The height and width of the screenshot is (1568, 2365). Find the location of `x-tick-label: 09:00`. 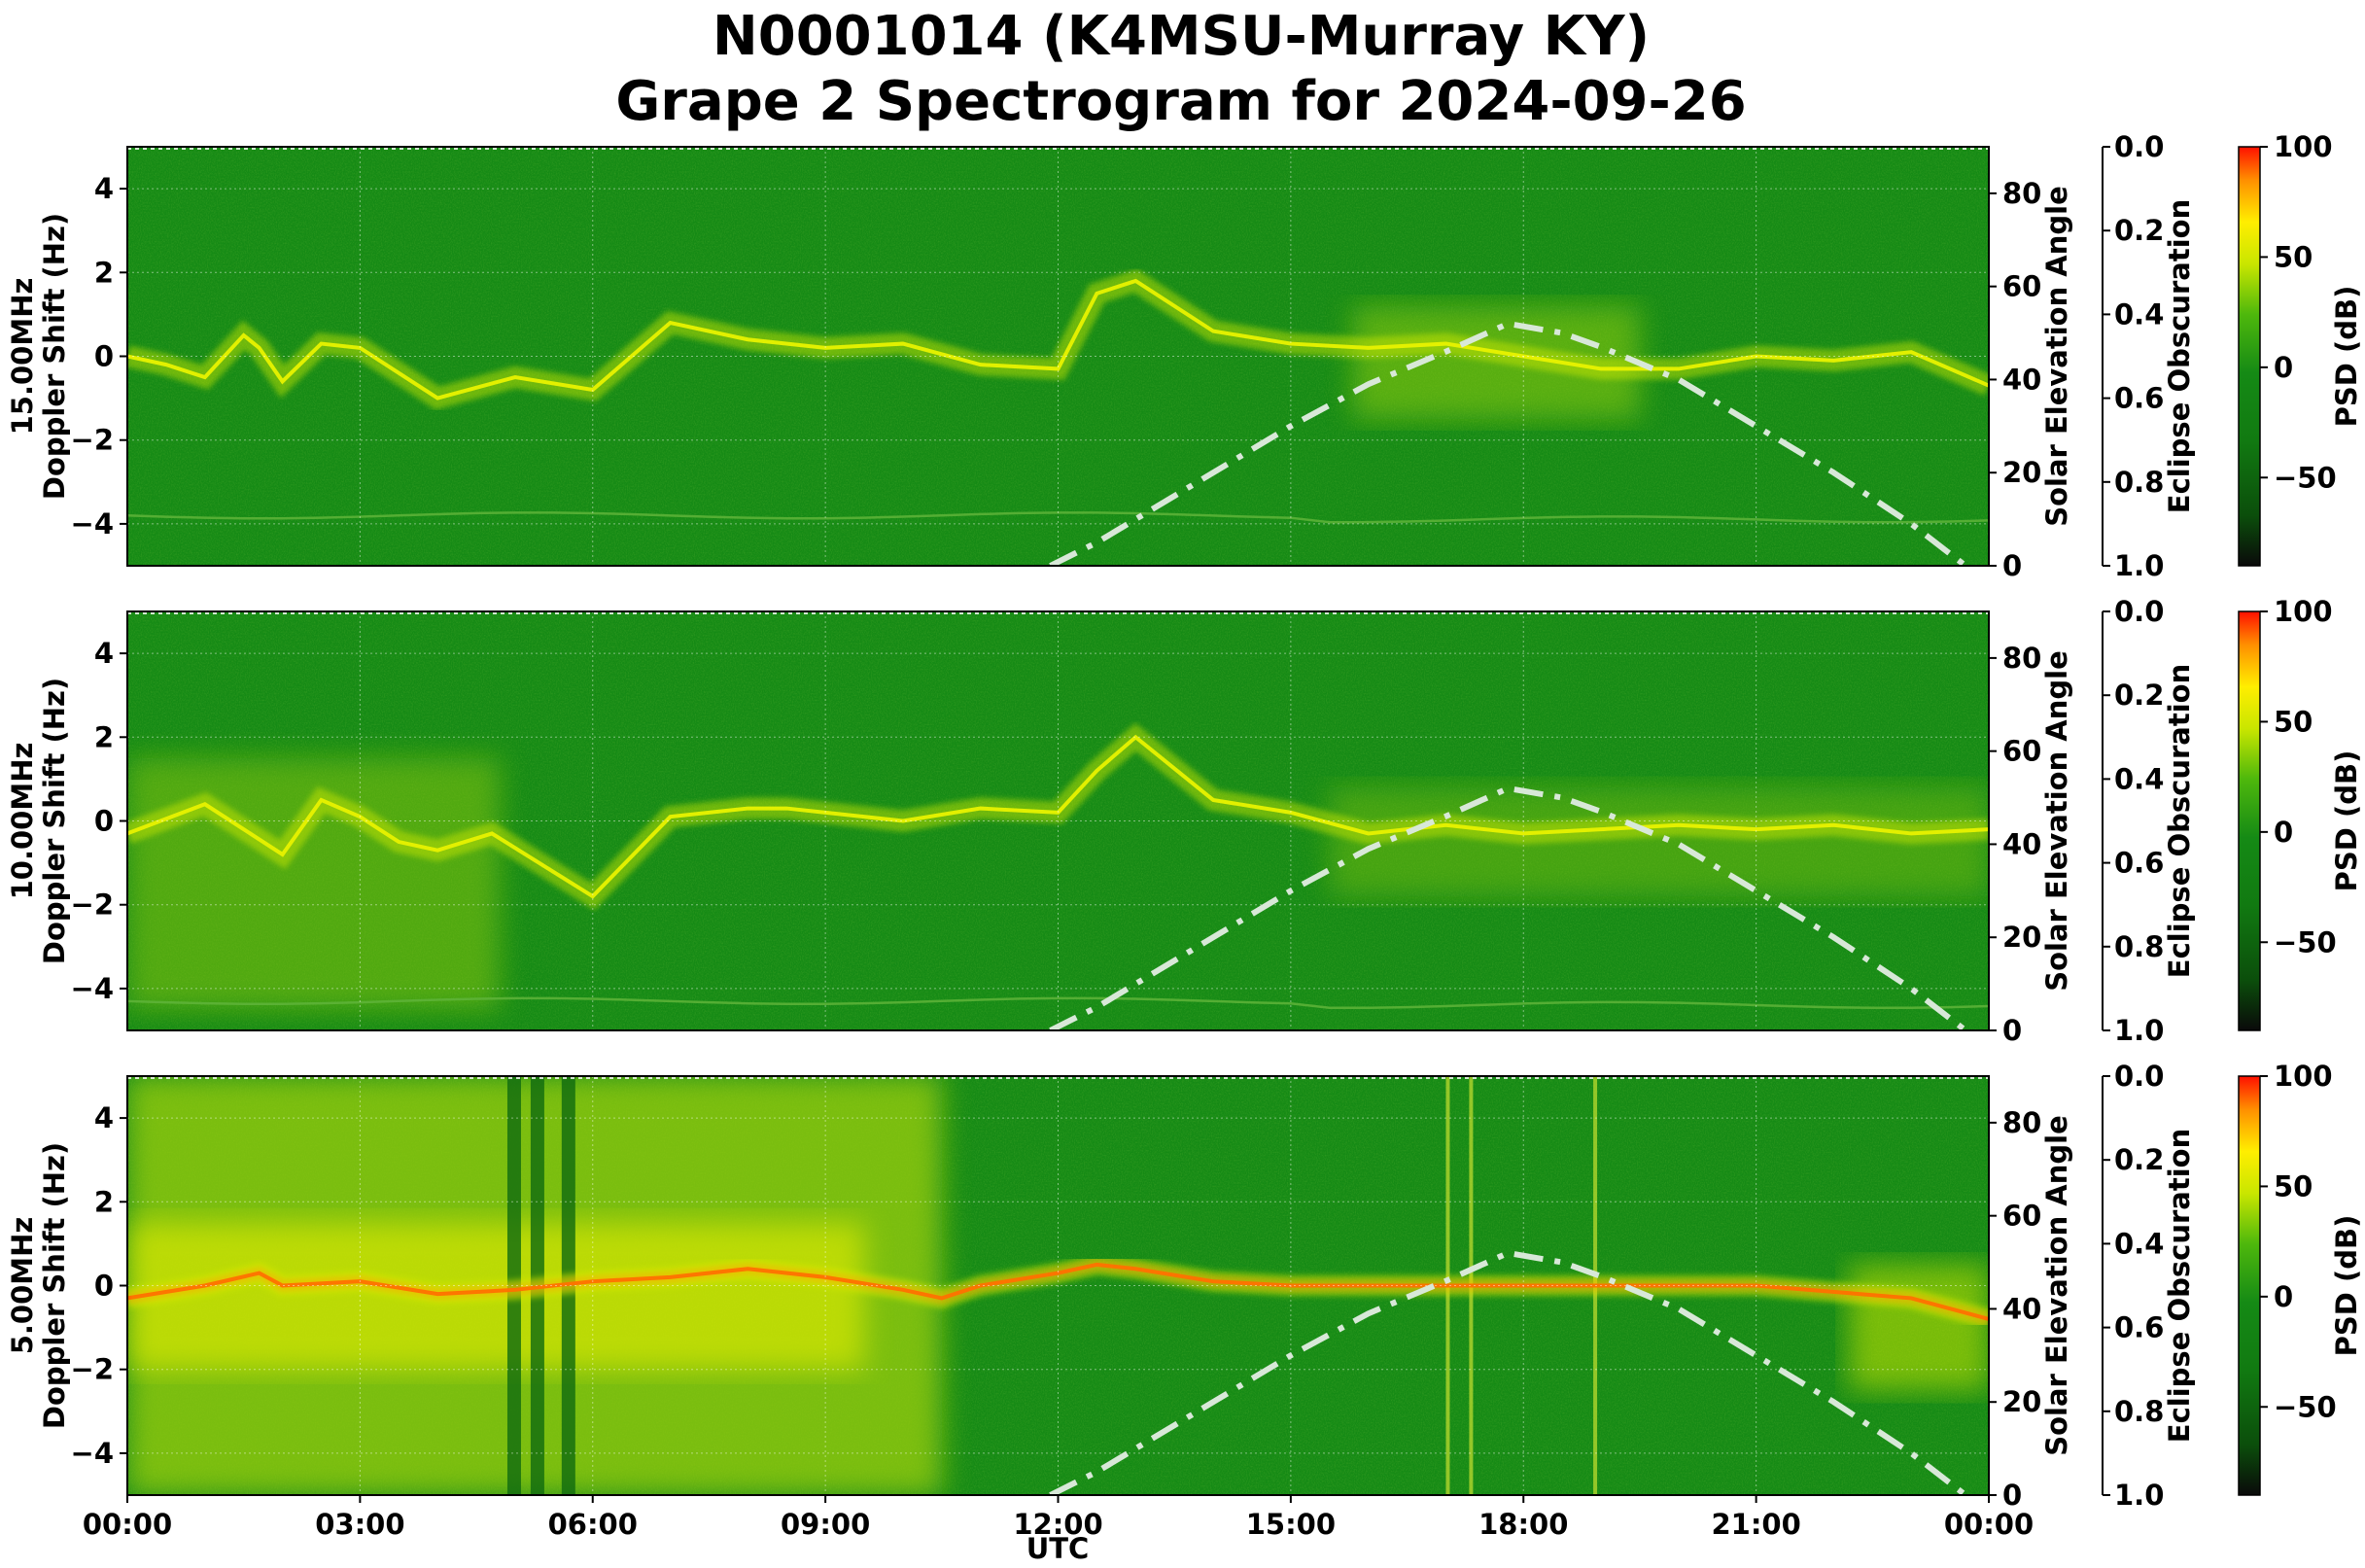

x-tick-label: 09:00 is located at coordinates (825, 1524).